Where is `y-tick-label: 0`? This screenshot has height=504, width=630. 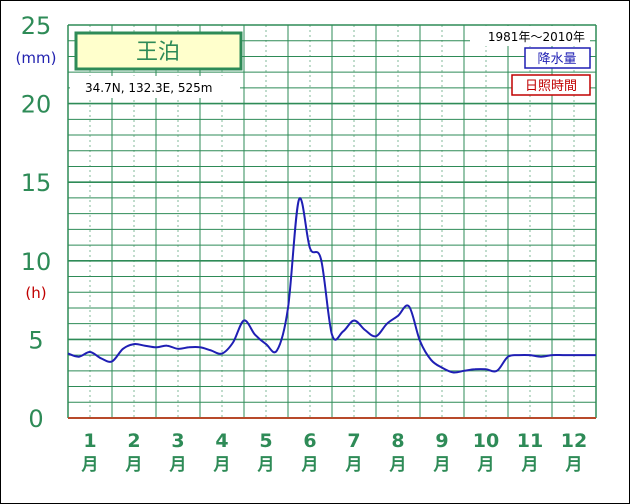
y-tick-label: 0 is located at coordinates (35, 419).